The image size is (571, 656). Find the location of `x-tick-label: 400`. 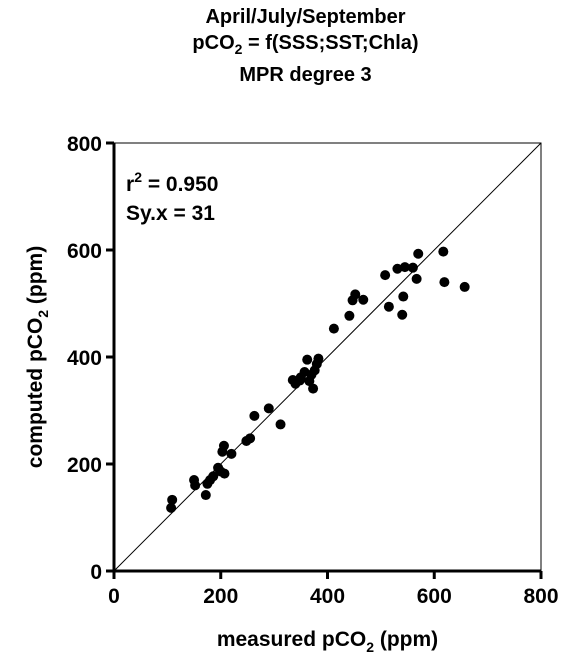

x-tick-label: 400 is located at coordinates (327, 596).